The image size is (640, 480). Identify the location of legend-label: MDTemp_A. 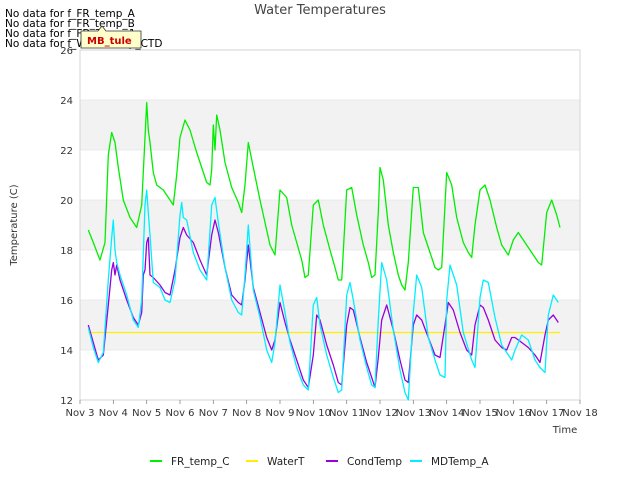
(460, 462).